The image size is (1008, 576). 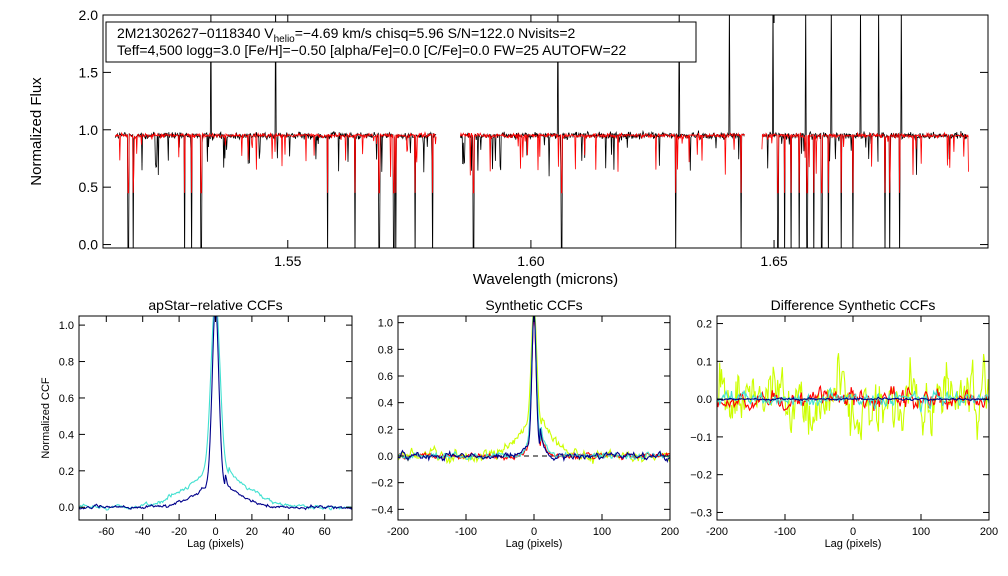 I want to click on x-tick-label: 1.60, so click(x=530, y=261).